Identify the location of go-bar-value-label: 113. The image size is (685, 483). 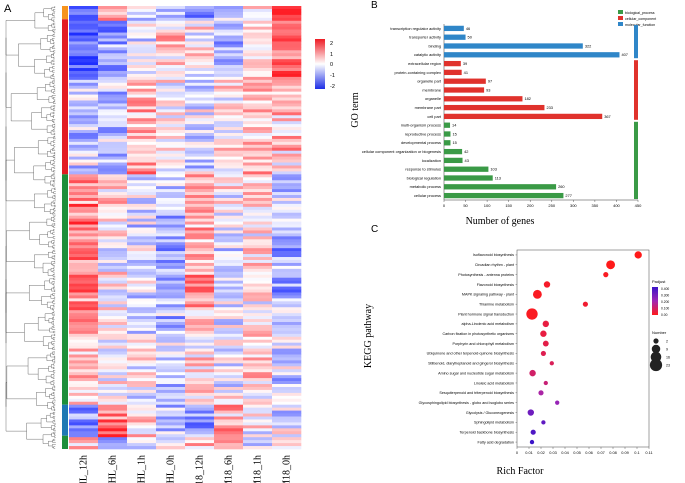
(498, 177).